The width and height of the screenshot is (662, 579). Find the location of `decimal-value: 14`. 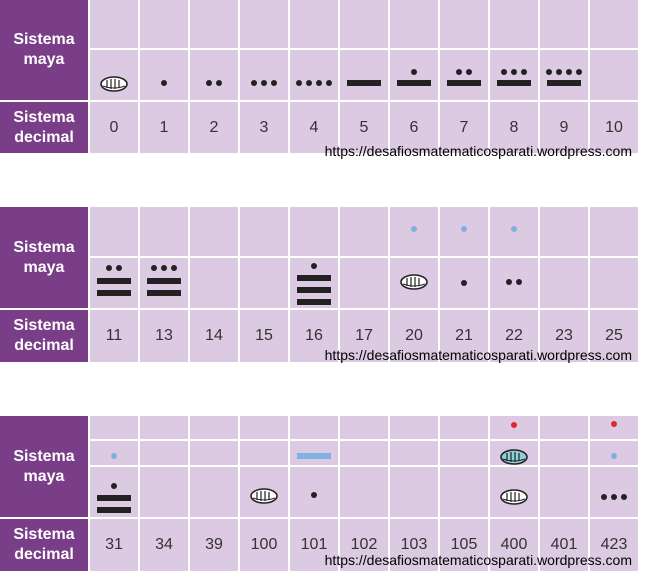

decimal-value: 14 is located at coordinates (214, 336).